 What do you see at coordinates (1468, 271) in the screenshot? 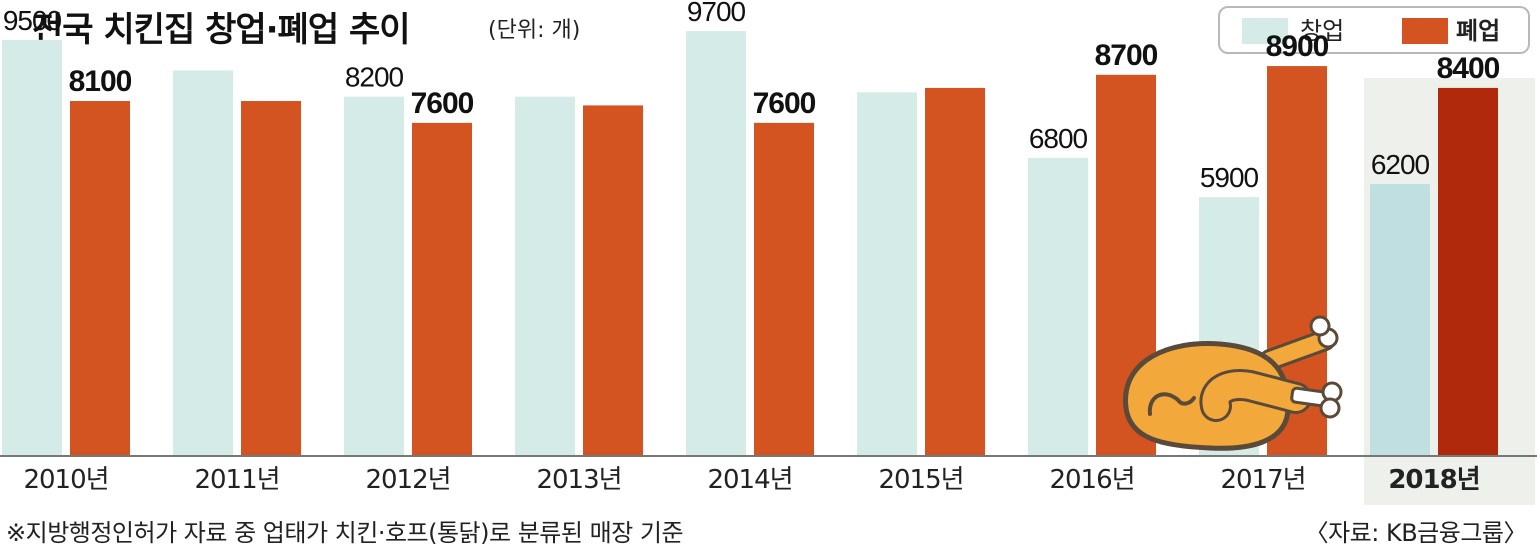
I see `bar-close-2018` at bounding box center [1468, 271].